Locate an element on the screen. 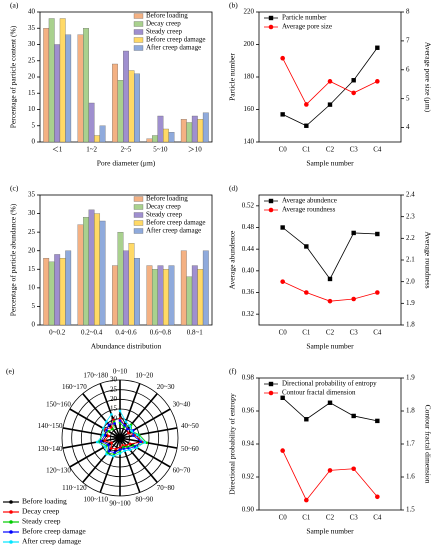  angle-label: 130~140 is located at coordinates (50, 449).